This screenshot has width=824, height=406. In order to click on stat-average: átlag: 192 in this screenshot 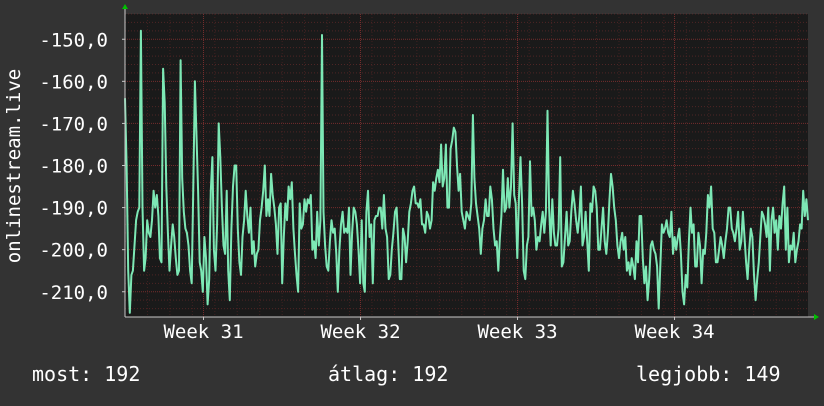, I will do `click(388, 374)`.